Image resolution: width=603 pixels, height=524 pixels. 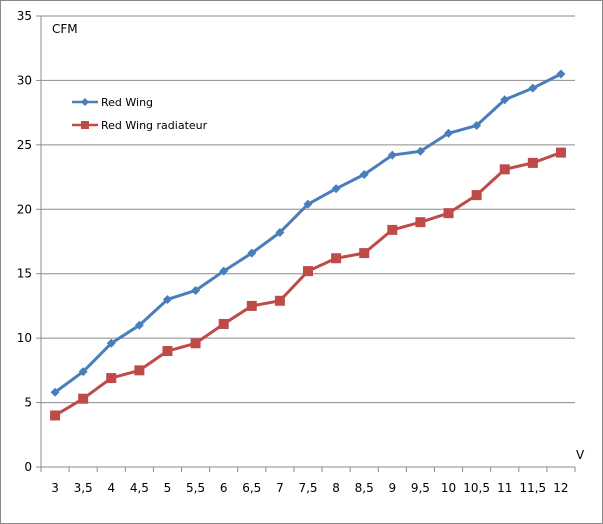 I want to click on x-tick-label: 9,5, so click(x=420, y=488).